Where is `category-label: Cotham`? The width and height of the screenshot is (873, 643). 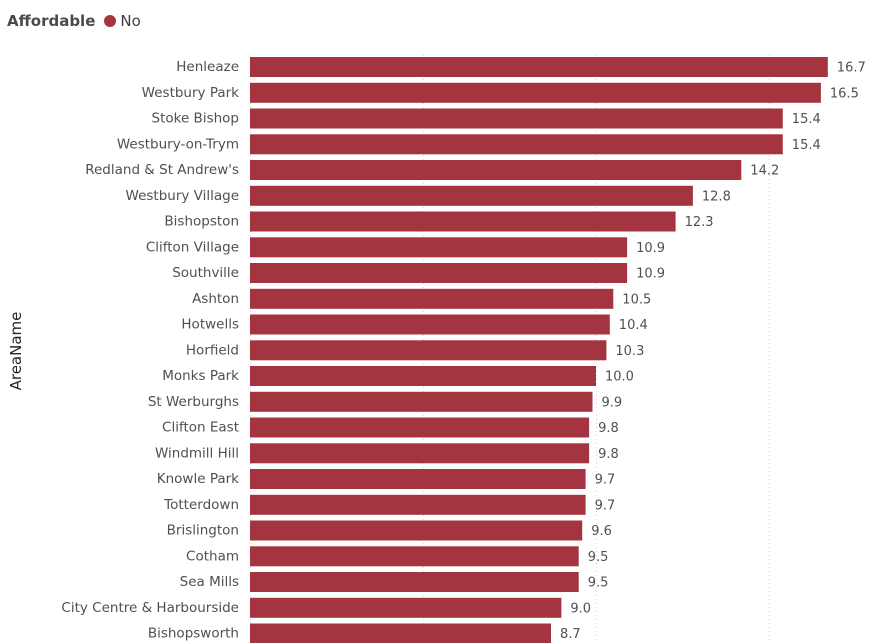
category-label: Cotham is located at coordinates (212, 556).